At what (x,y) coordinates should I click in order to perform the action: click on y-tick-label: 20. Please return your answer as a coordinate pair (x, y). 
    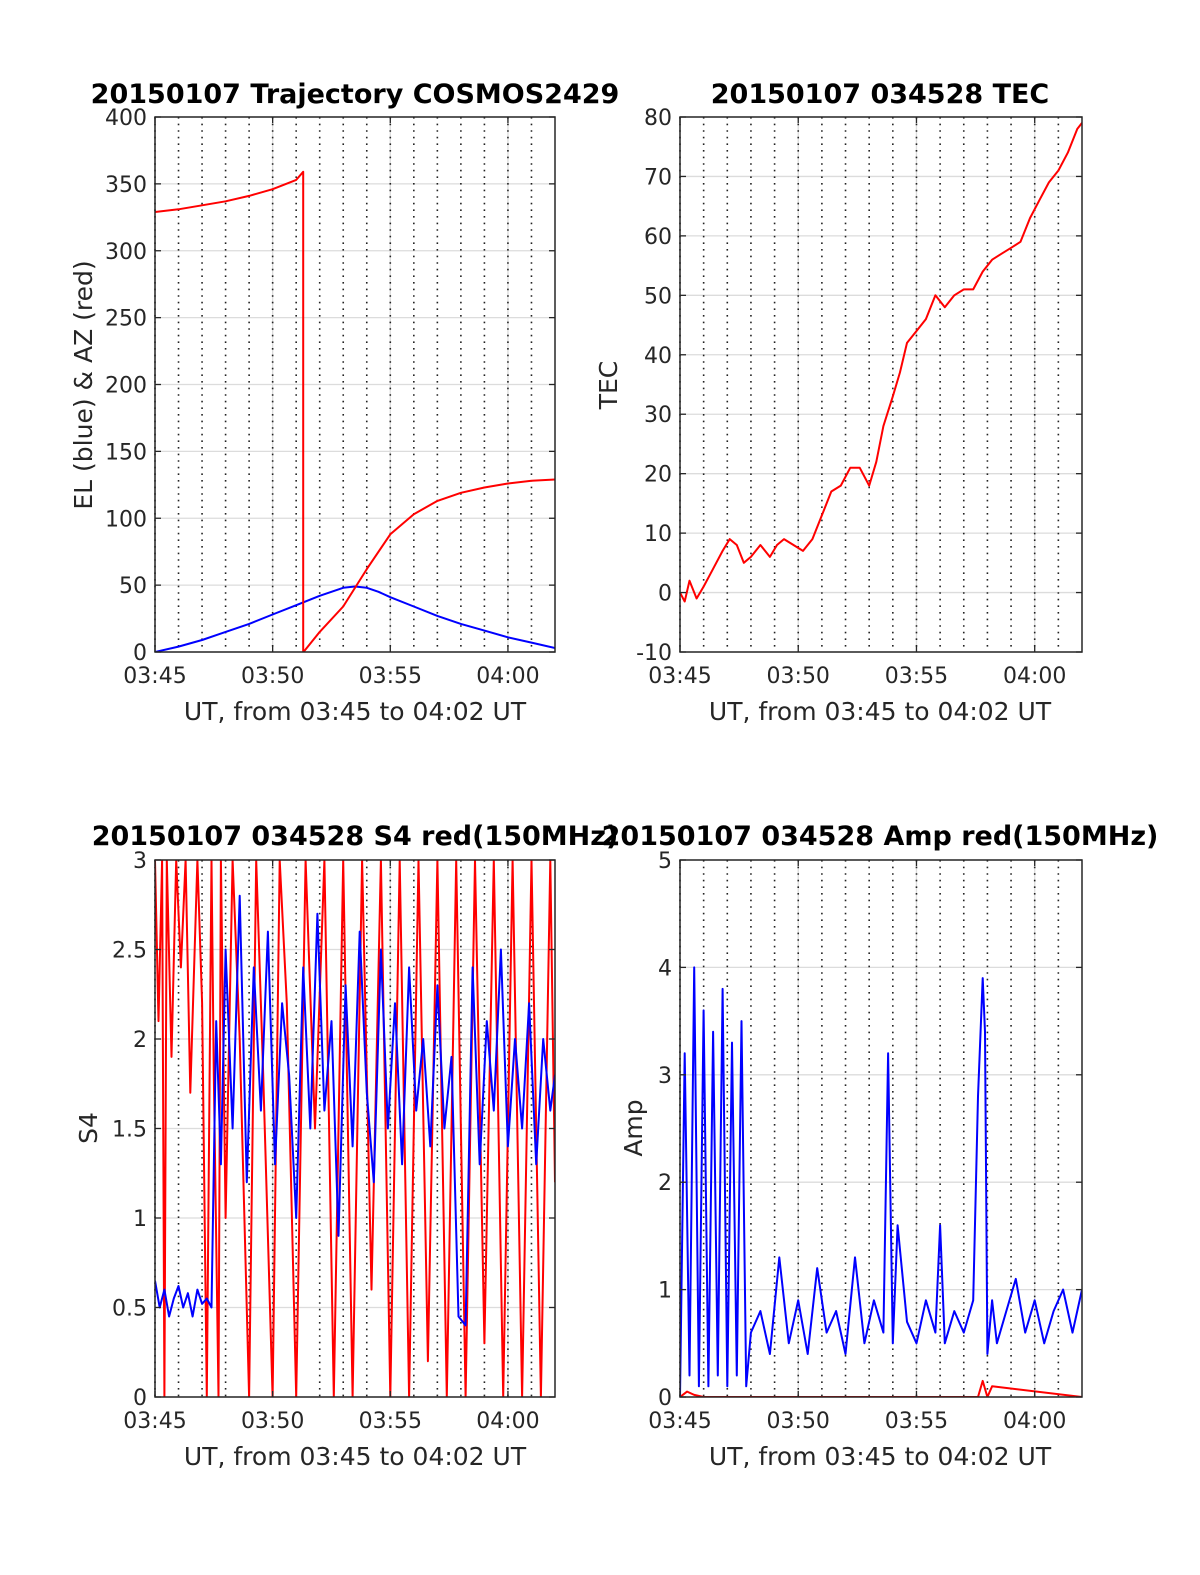
    Looking at the image, I should click on (658, 475).